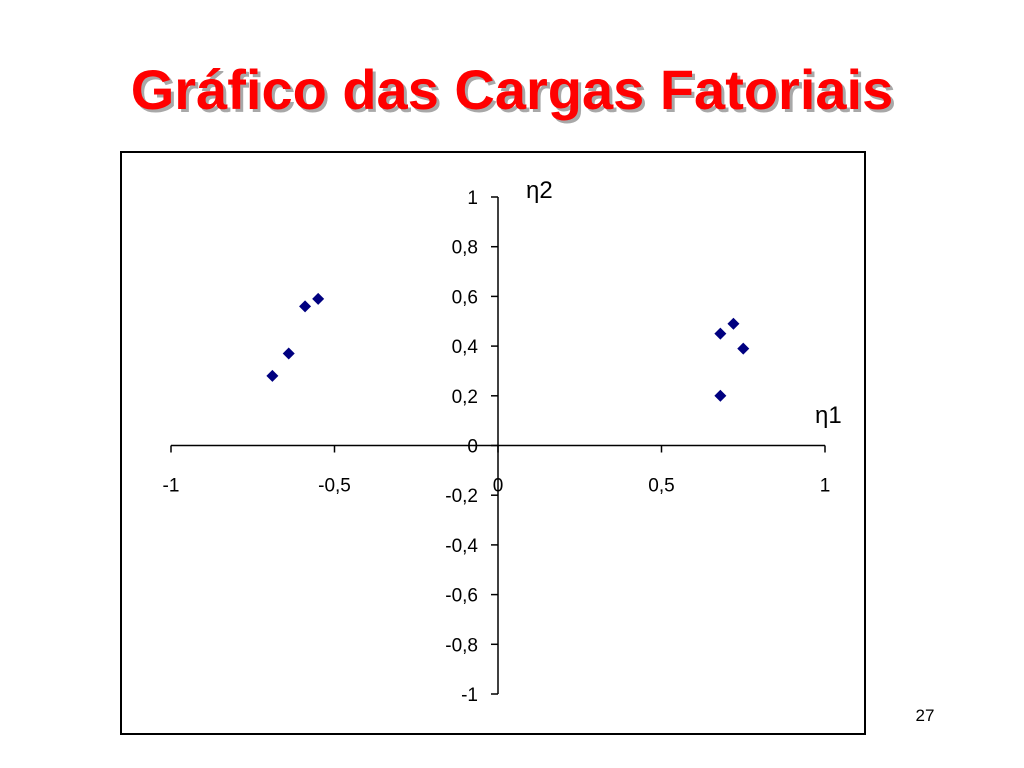  I want to click on y-tick-label: 0,8, so click(465, 248).